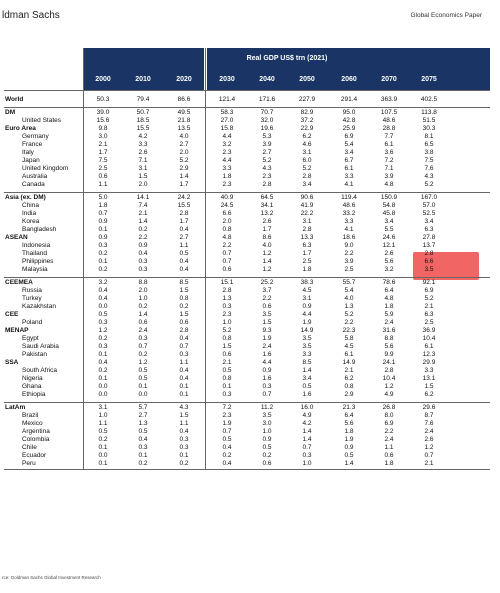 The image size is (500, 593). I want to click on row-label: Indonesia, so click(36, 245).